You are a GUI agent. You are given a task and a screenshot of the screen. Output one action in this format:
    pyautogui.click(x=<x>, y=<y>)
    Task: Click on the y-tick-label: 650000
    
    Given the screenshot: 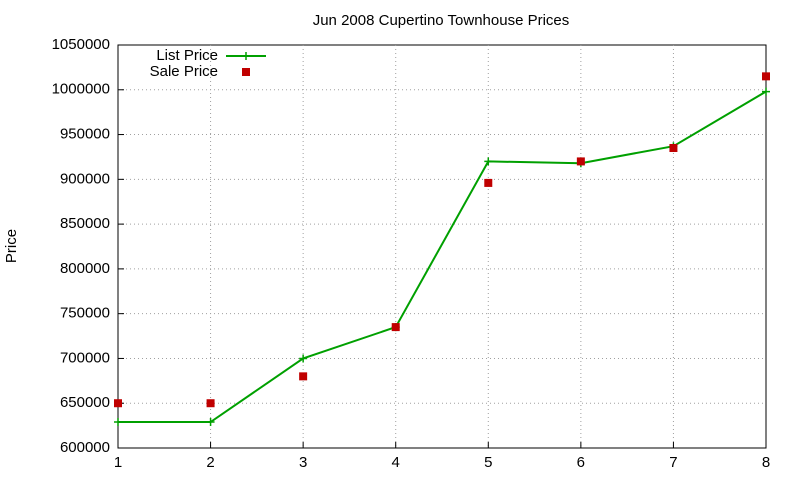 What is the action you would take?
    pyautogui.click(x=85, y=402)
    